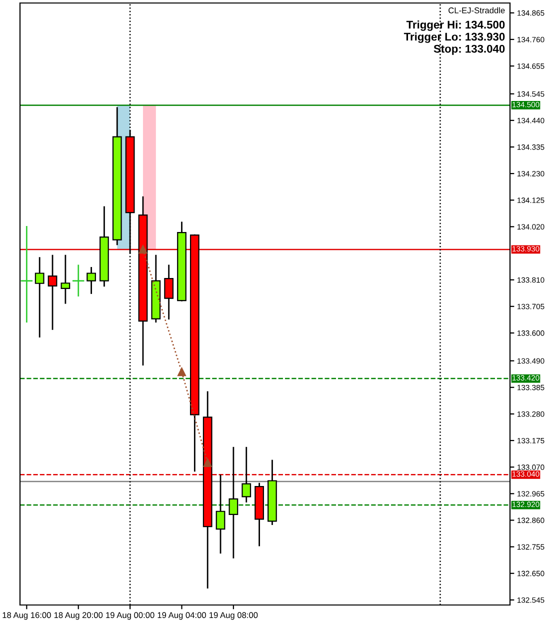  I want to click on x-tick-label: 19 Aug 00:00, so click(130, 616).